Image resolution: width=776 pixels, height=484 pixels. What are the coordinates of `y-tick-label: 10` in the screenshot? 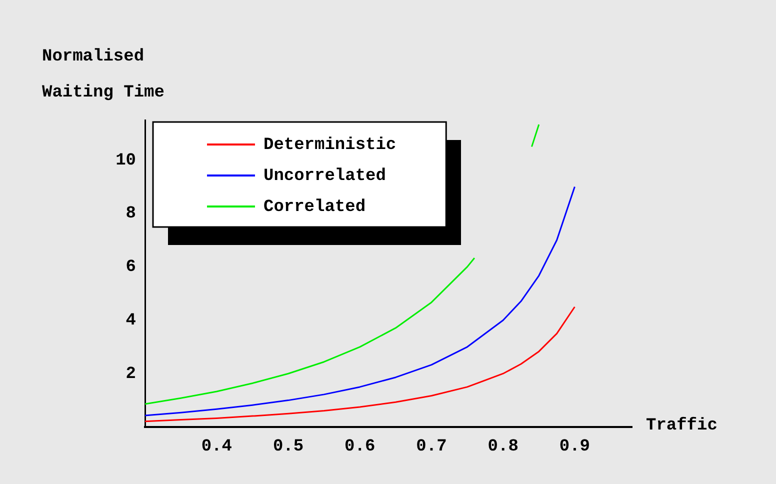 It's located at (126, 160).